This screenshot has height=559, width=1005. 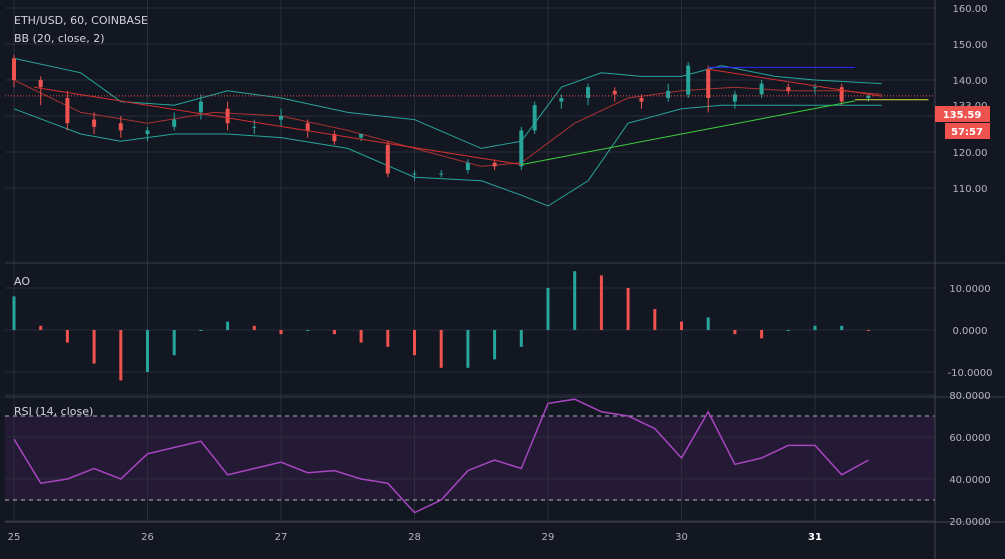 I want to click on ao-title: AO, so click(x=22, y=281).